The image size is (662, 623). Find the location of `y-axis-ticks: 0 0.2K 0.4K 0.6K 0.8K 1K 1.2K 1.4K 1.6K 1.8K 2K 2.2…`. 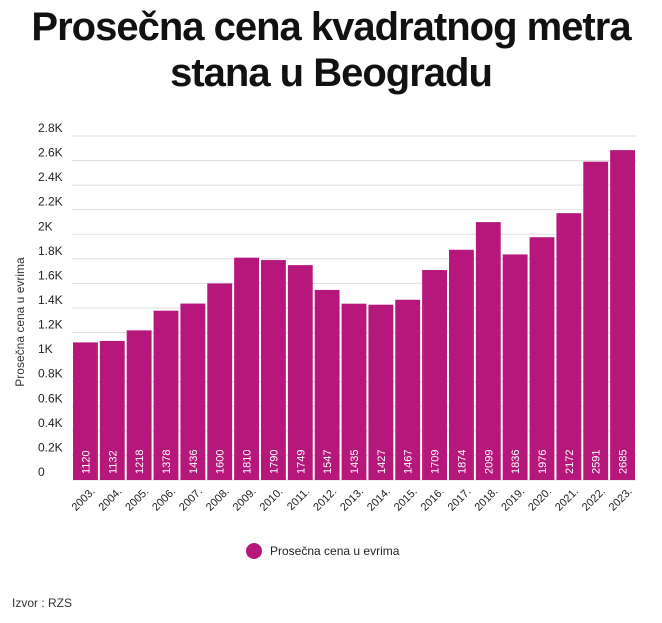

y-axis-ticks: 0 0.2K 0.4K 0.6K 0.8K 1K 1.2K 1.4K 1.6K 1.8K 2K 2.2… is located at coordinates (50, 300).